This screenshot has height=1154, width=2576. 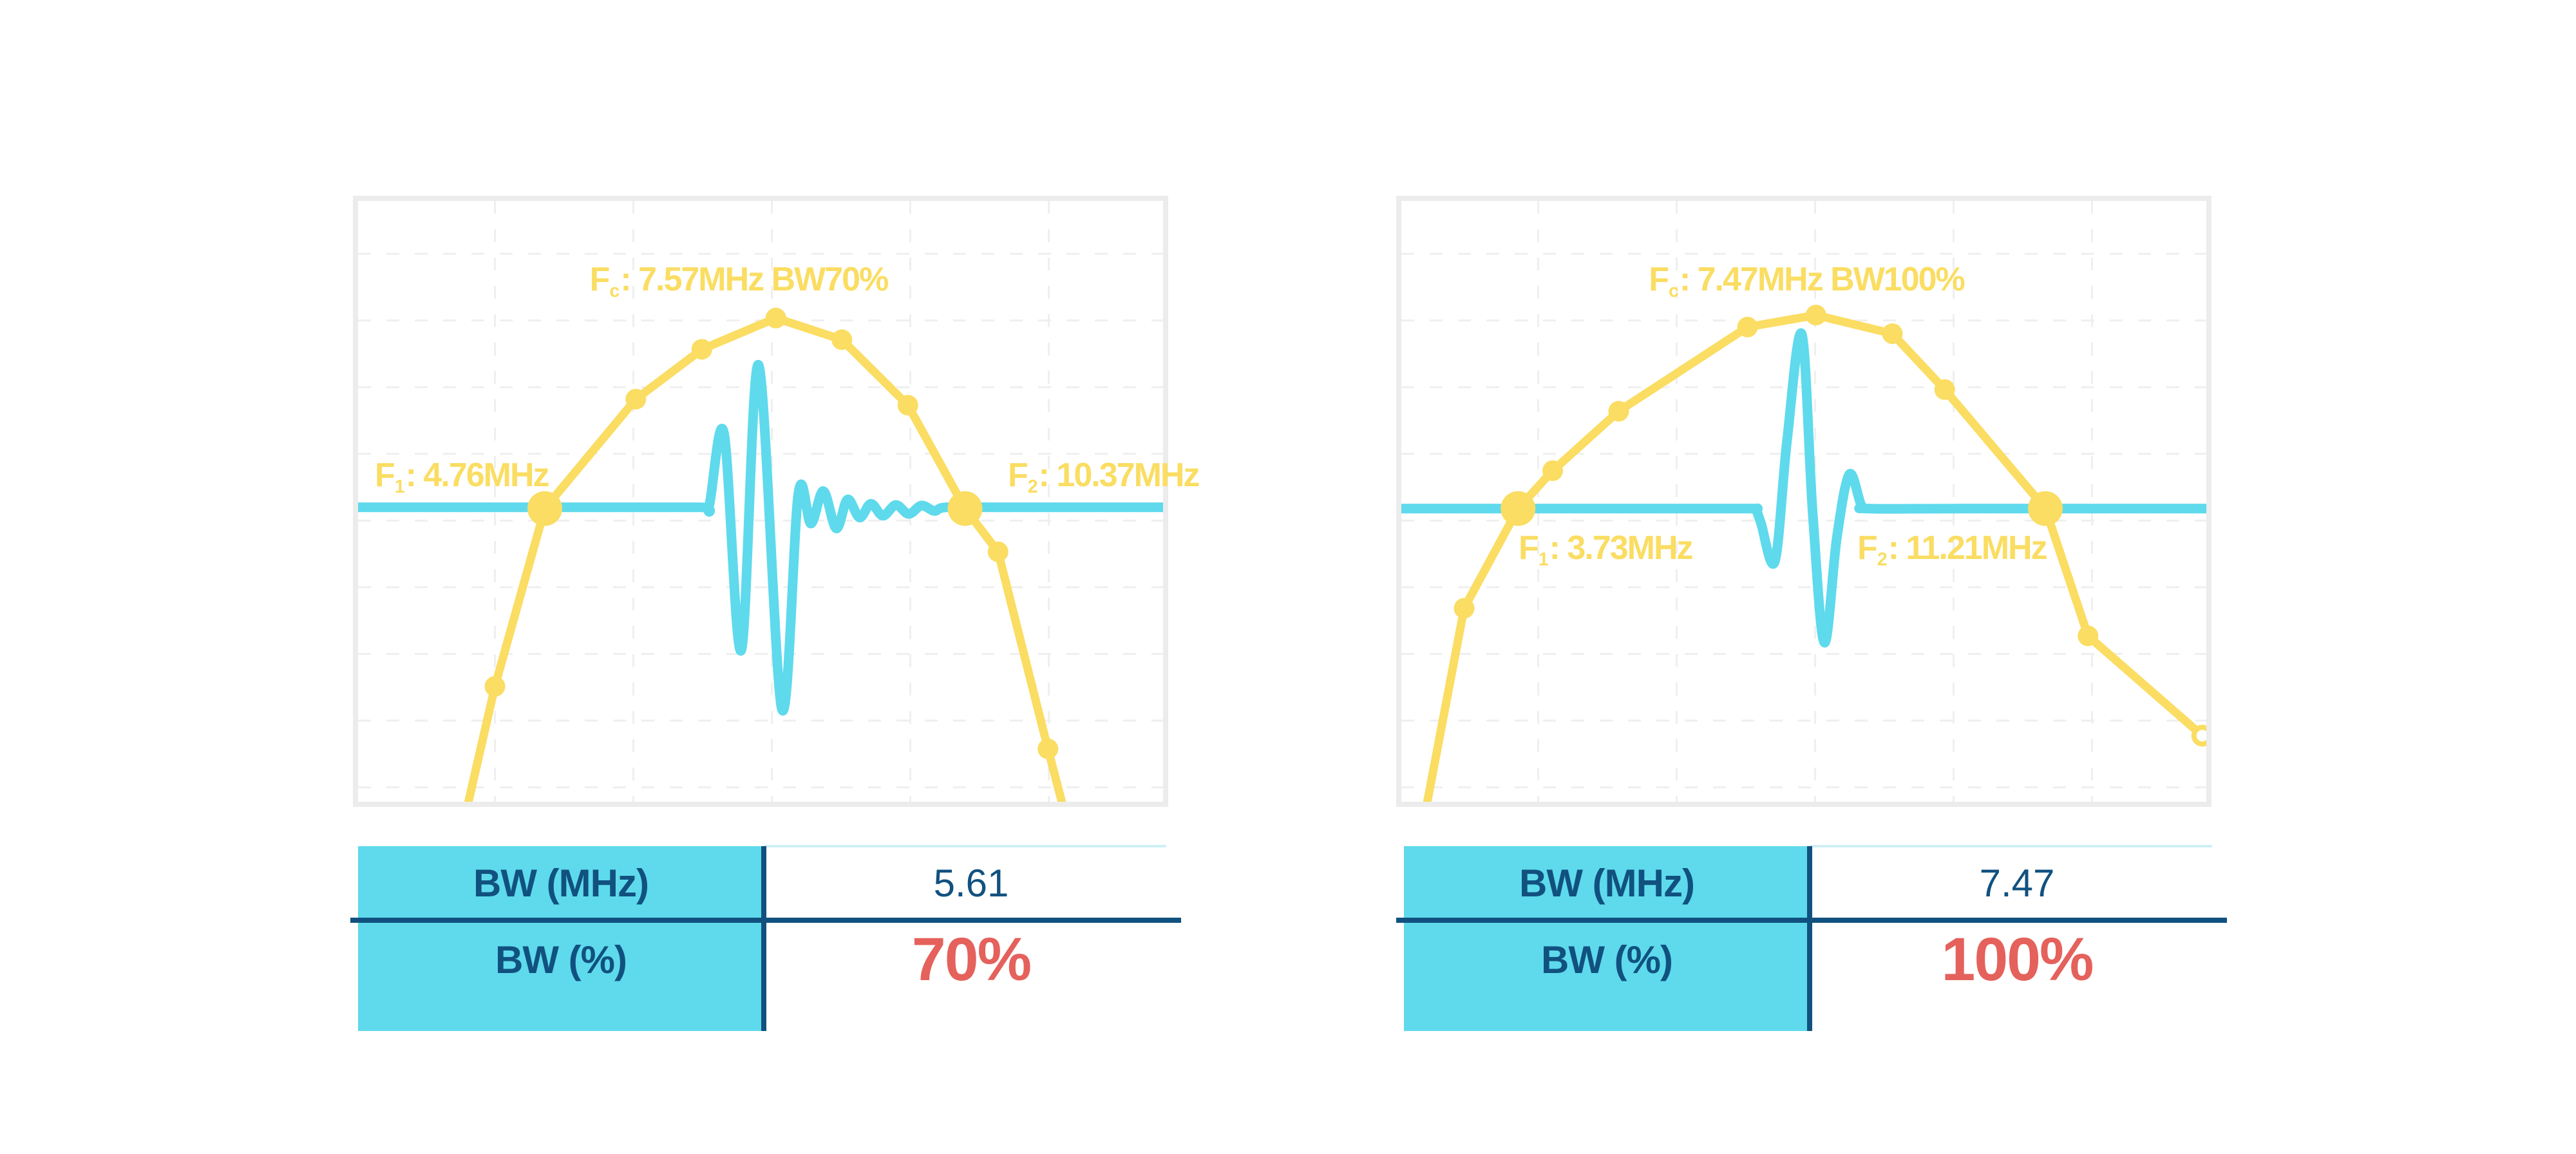 I want to click on f1-annotation: F1: 4.76MHz, so click(x=463, y=478).